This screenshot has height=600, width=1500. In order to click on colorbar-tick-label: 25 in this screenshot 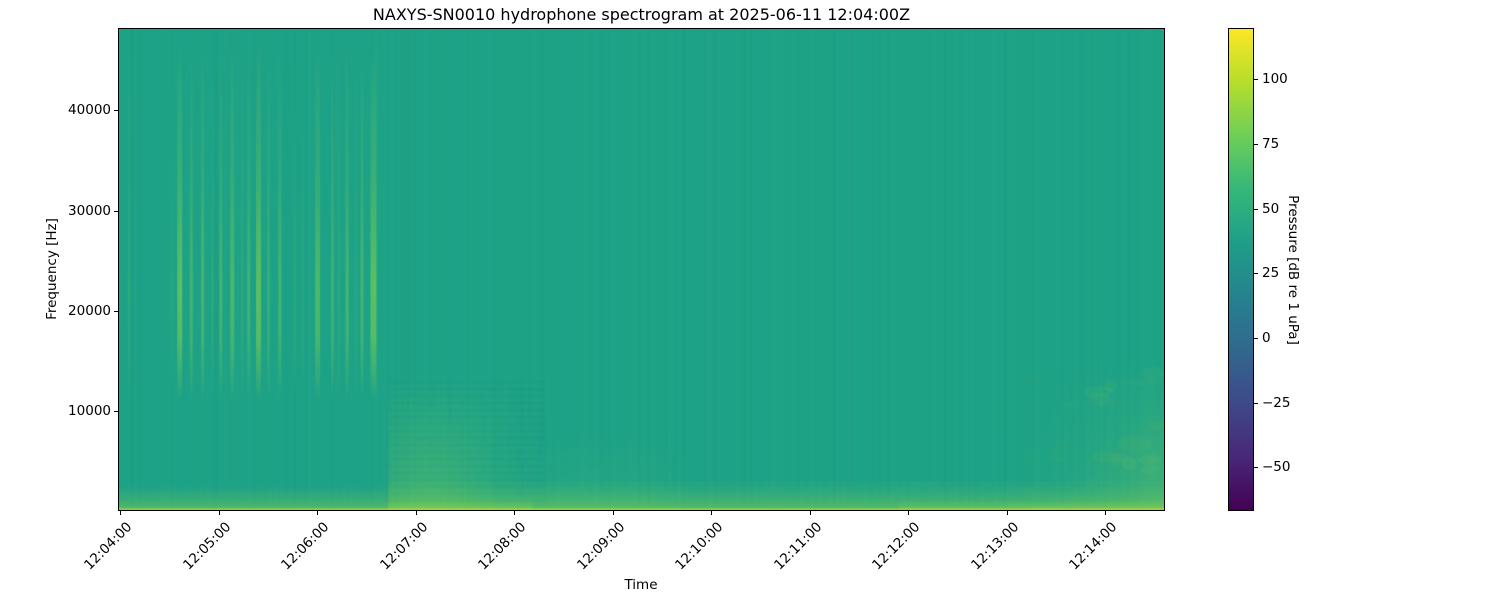, I will do `click(1271, 273)`.